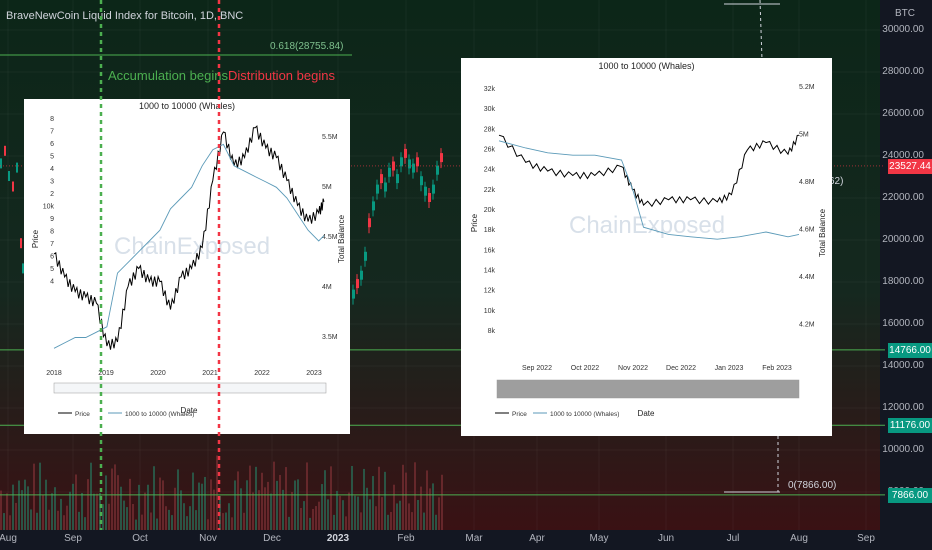 The height and width of the screenshot is (550, 932). Describe the element at coordinates (330, 237) in the screenshot. I see `inset-right-tick: 4.5M` at that location.